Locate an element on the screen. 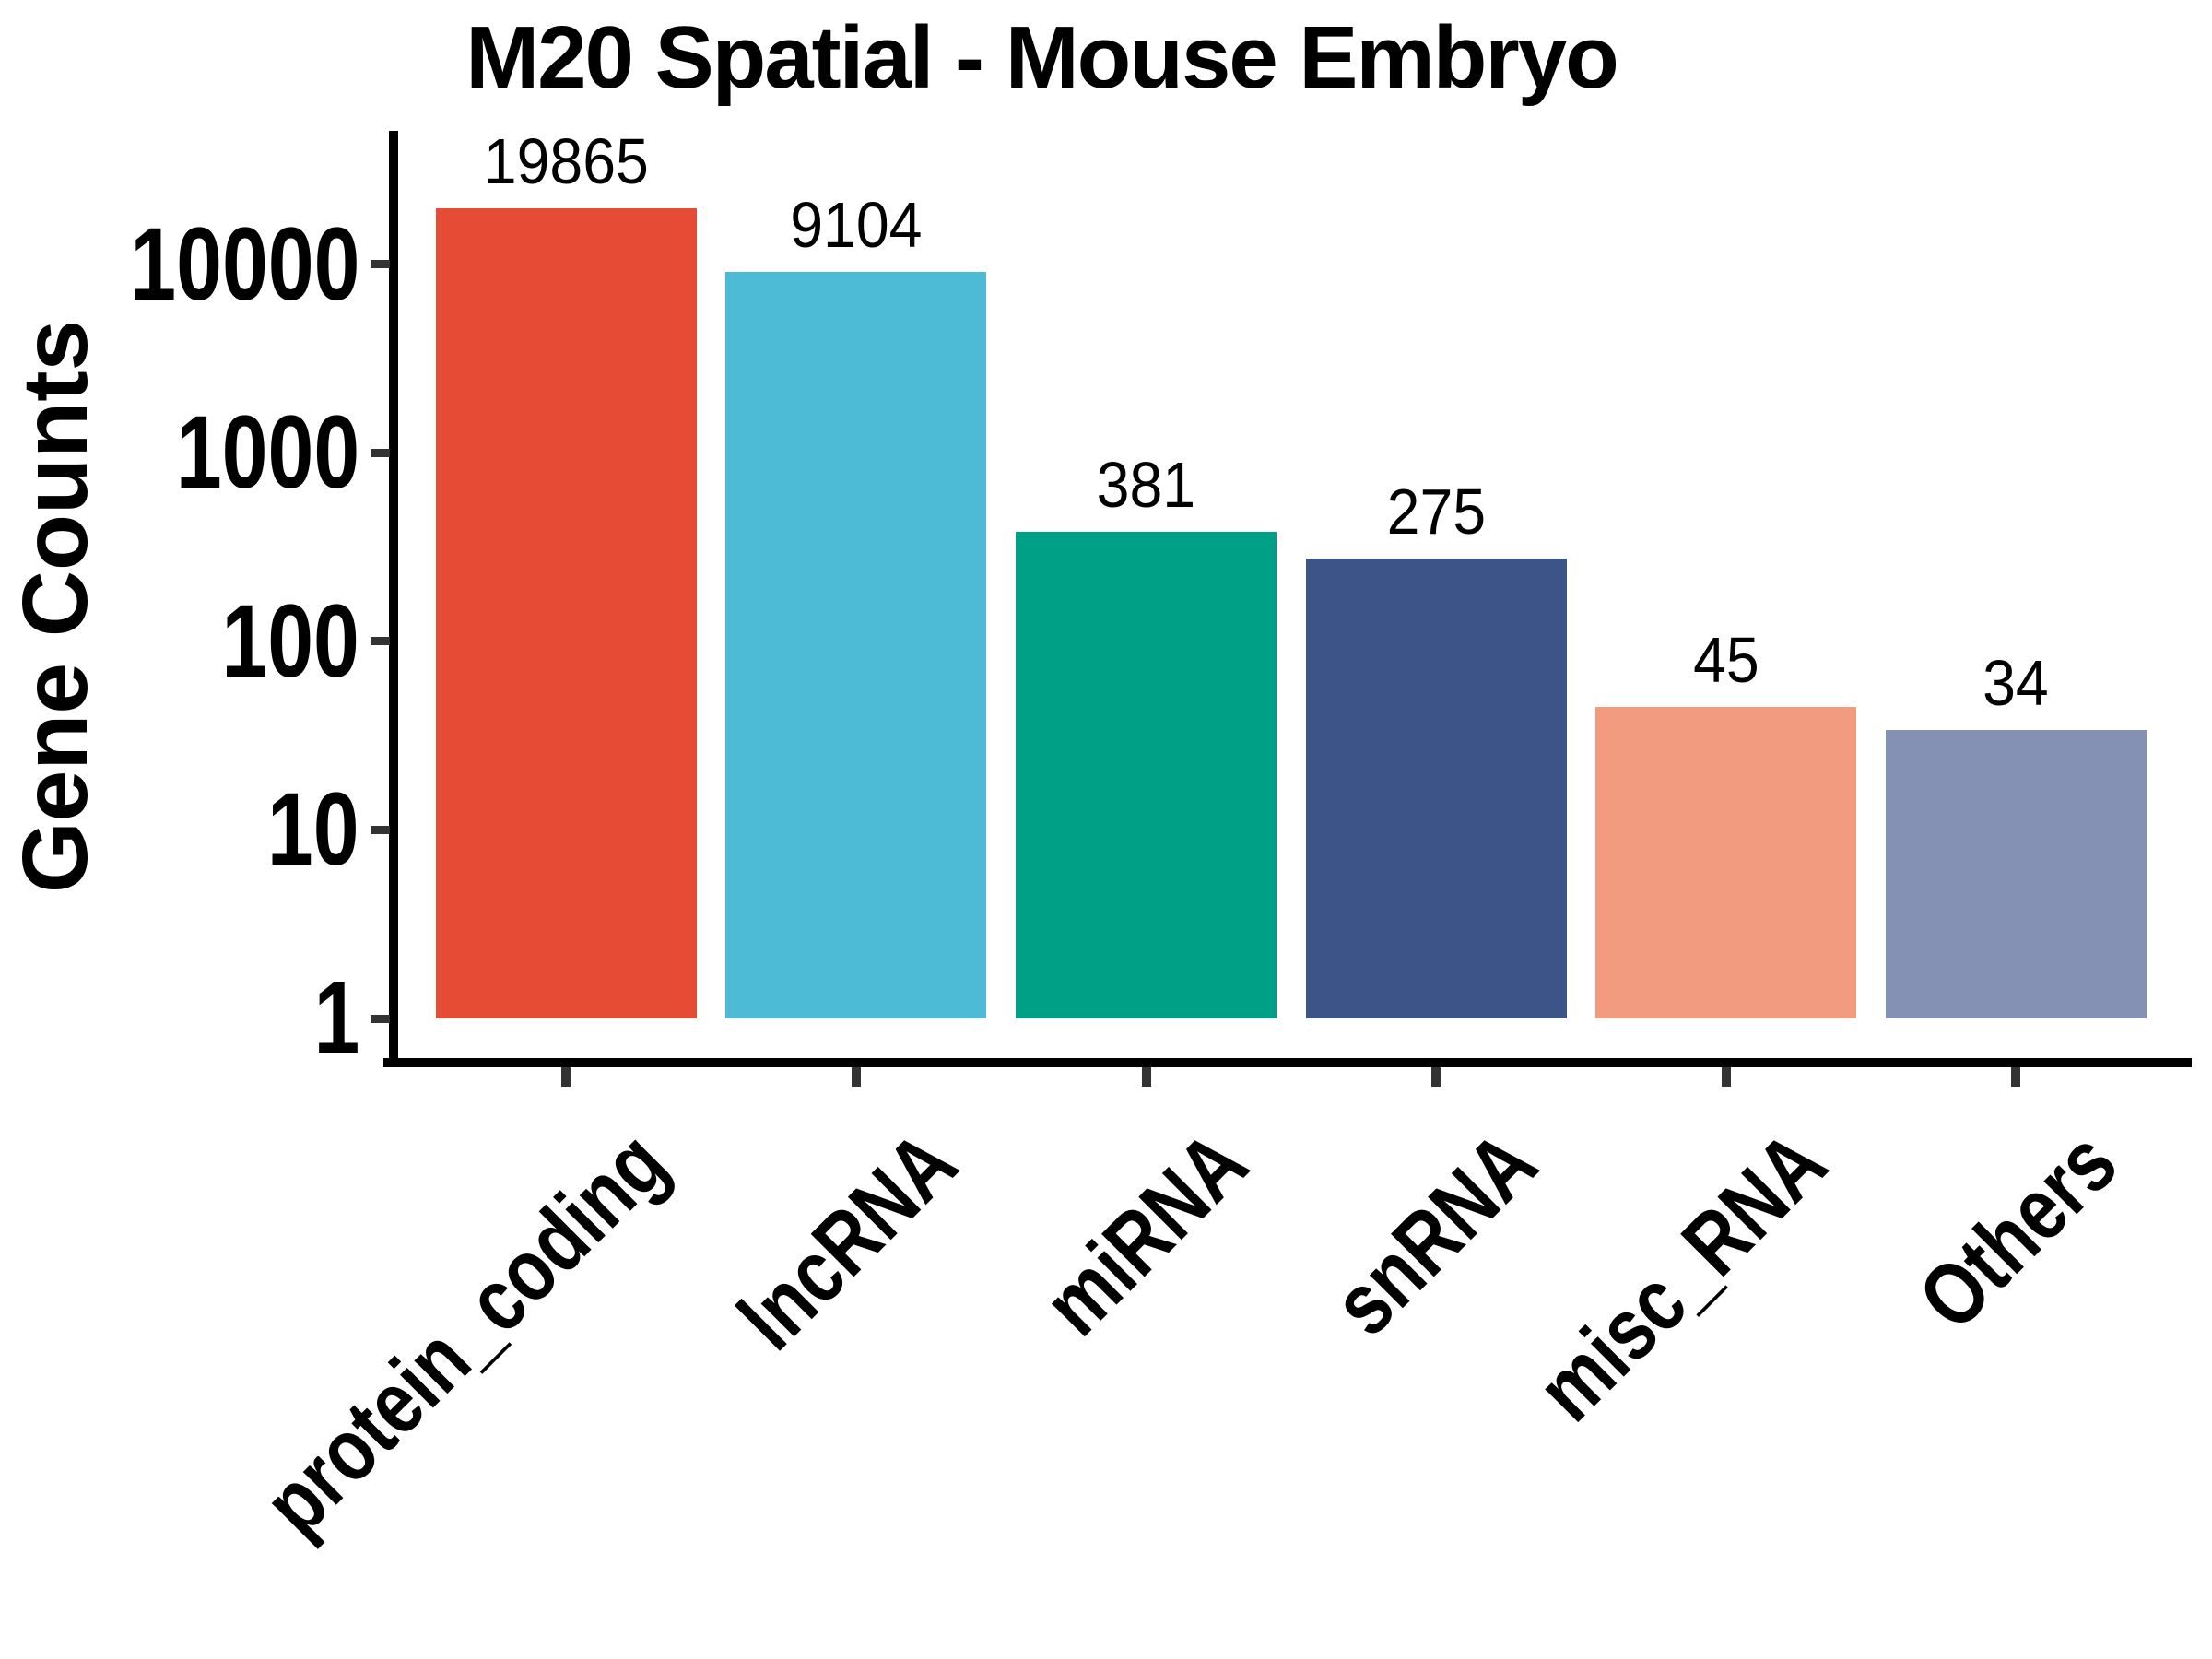  x-axis-tick-label-snRNA: snRNA is located at coordinates (1418, 1250).